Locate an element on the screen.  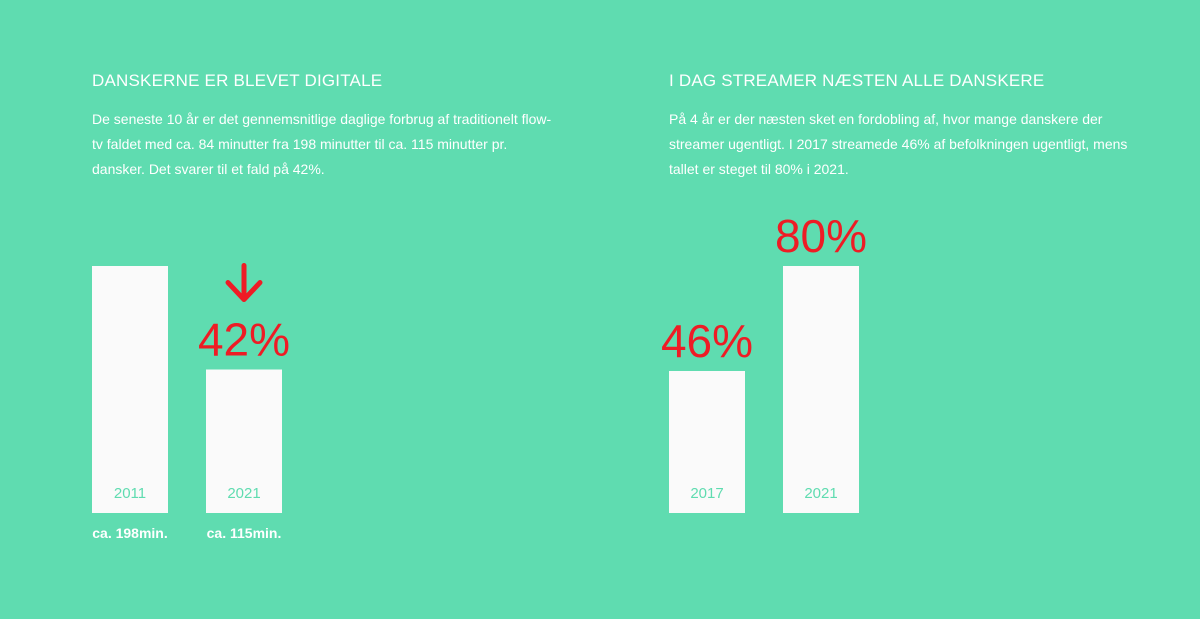
bar-2017 is located at coordinates (707, 442).